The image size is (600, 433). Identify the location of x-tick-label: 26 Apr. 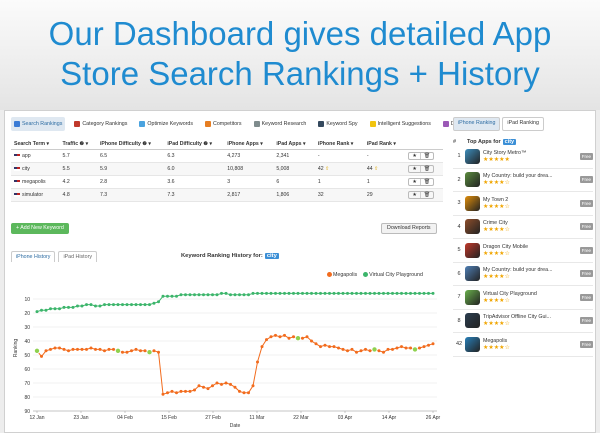
(433, 418).